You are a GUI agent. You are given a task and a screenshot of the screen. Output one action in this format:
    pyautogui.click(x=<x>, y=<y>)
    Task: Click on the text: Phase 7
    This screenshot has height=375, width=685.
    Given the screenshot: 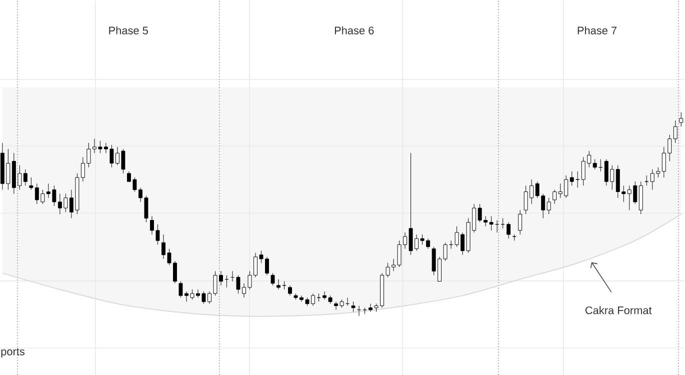 What is the action you would take?
    pyautogui.click(x=597, y=30)
    